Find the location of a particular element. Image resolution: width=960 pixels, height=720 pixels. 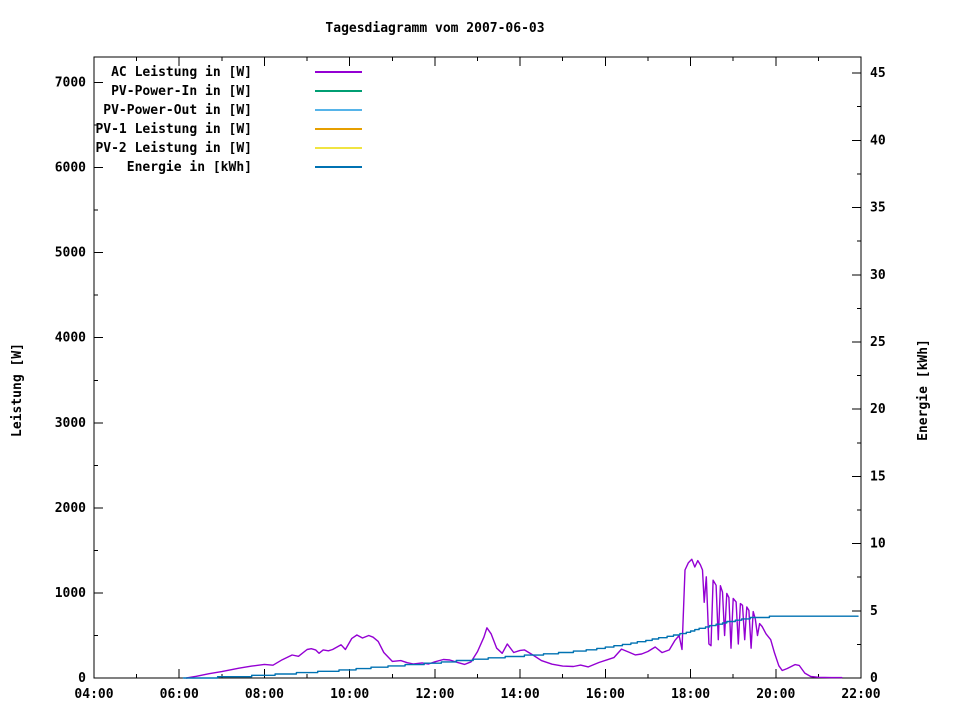

y-right-tick-label: 0 is located at coordinates (874, 678).